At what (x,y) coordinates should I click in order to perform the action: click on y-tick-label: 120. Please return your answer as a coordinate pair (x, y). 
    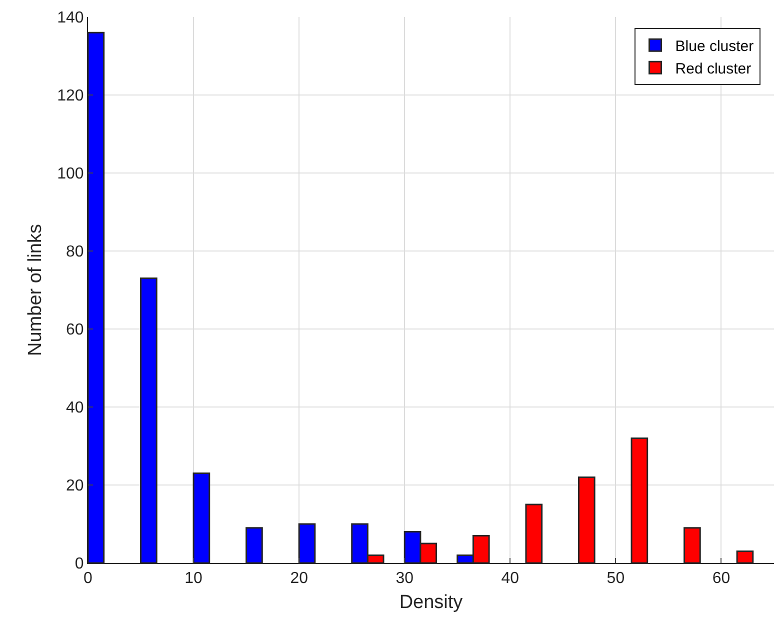
    Looking at the image, I should click on (70, 96).